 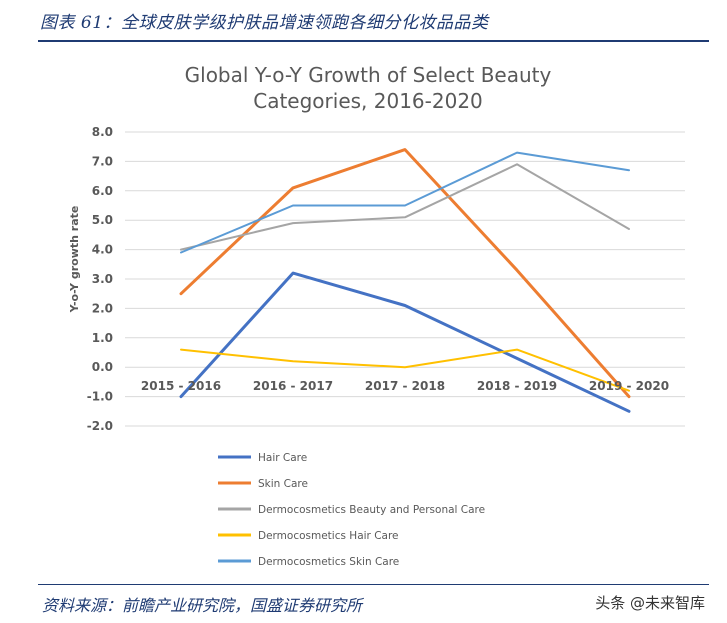 What do you see at coordinates (373, 584) in the screenshot?
I see `bottom-rule` at bounding box center [373, 584].